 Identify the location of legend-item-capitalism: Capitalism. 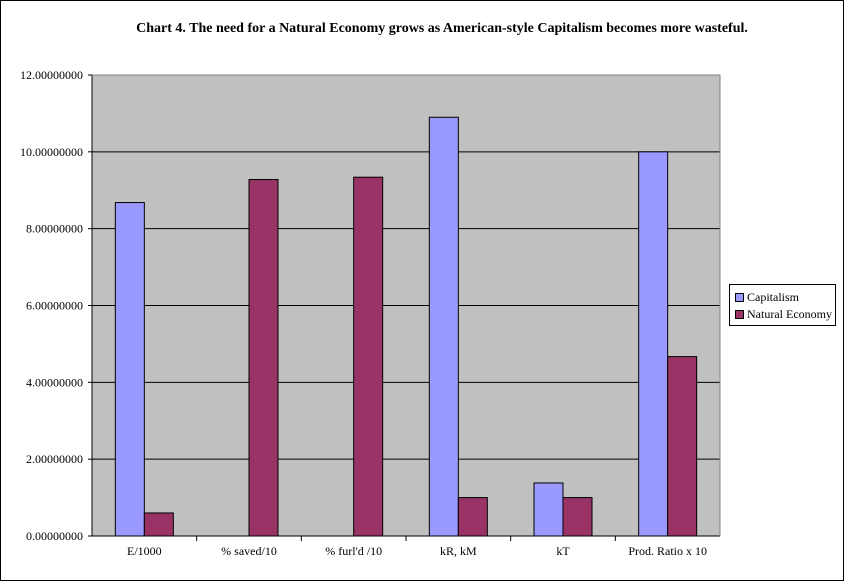
(767, 297).